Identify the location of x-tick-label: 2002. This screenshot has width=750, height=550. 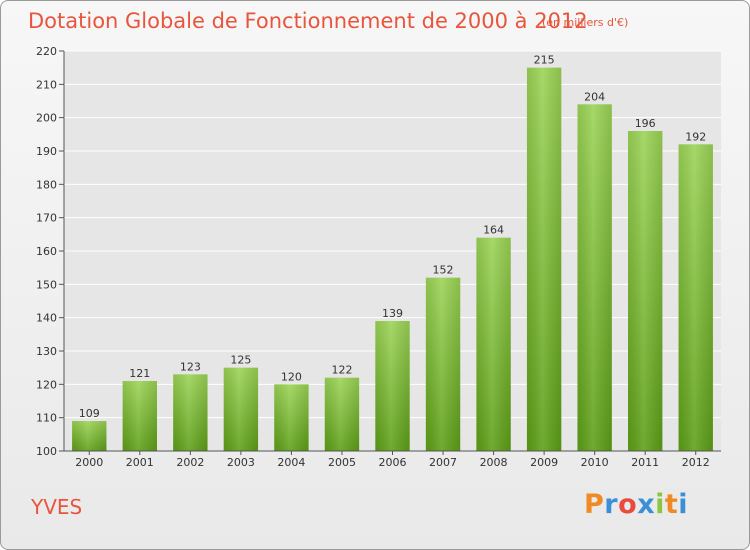
(190, 462).